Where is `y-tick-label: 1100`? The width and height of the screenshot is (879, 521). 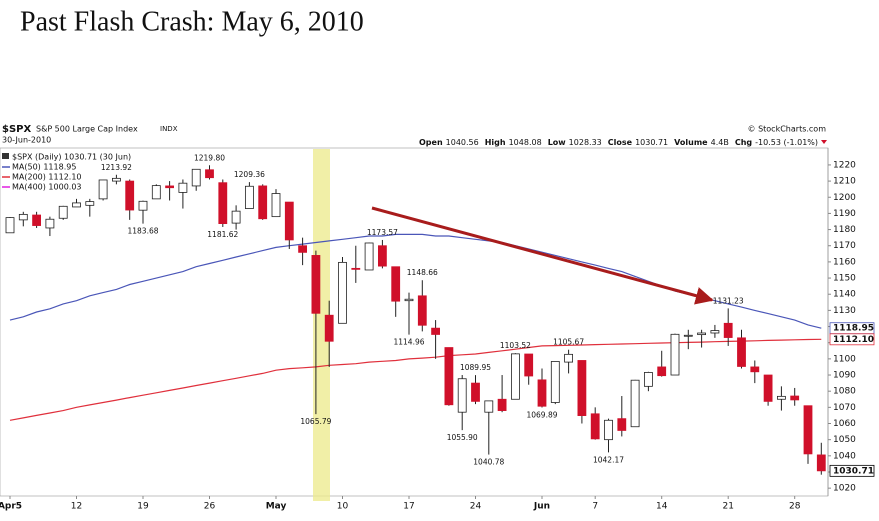 y-tick-label: 1100 is located at coordinates (844, 359).